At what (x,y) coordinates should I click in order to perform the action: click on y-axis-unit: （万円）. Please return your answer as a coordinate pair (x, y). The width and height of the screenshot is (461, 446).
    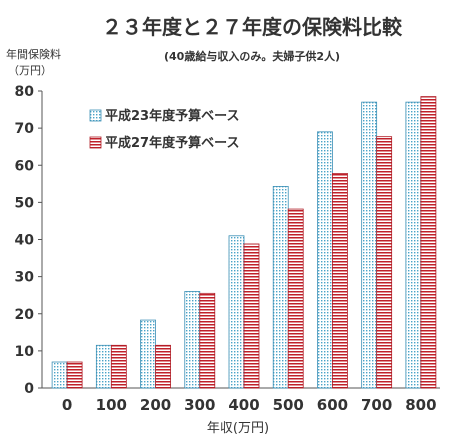
    Looking at the image, I should click on (30, 70).